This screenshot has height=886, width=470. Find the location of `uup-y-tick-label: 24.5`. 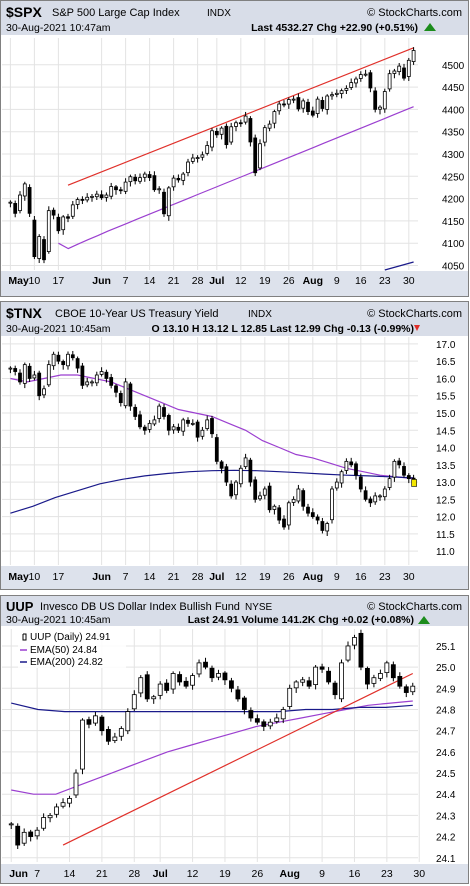

uup-y-tick-label: 24.5 is located at coordinates (446, 774).